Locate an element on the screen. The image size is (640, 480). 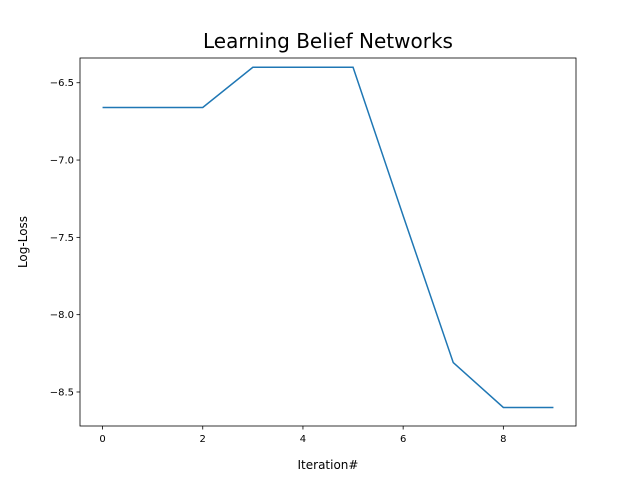
x-tick-label: 2 is located at coordinates (203, 439).